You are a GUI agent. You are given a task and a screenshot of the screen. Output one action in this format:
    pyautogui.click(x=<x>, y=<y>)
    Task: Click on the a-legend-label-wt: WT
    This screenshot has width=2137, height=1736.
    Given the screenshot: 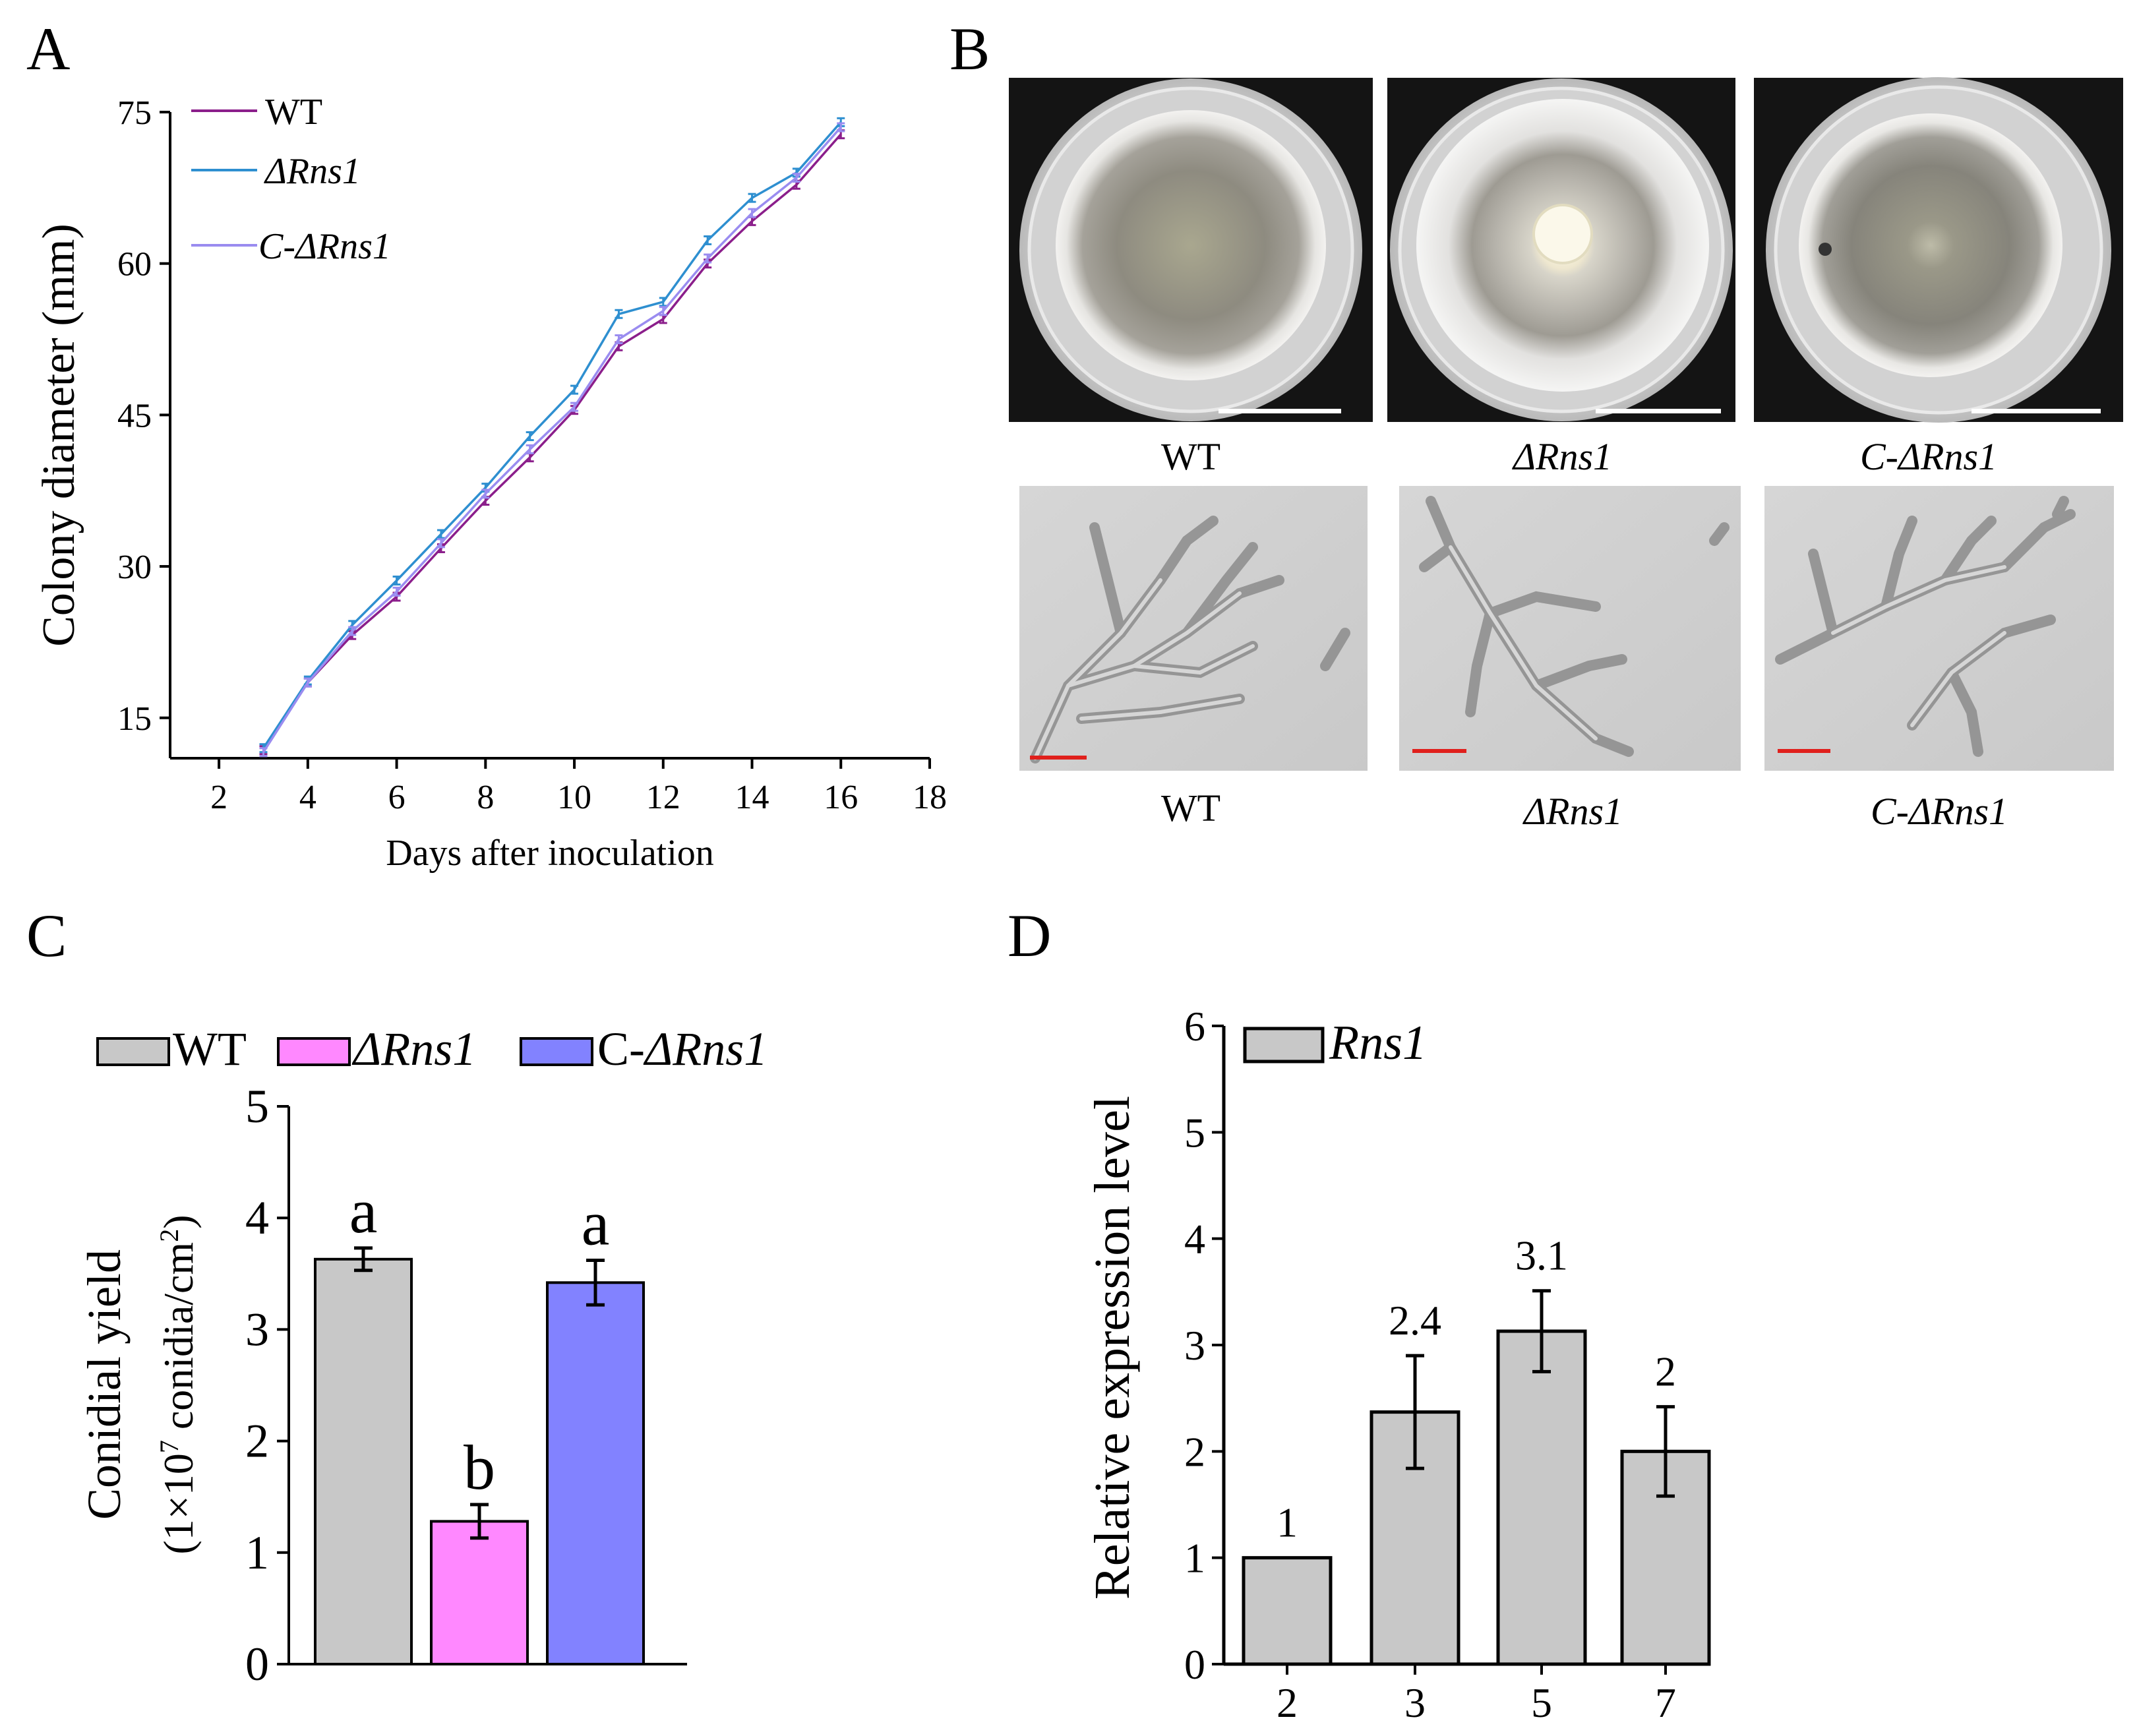 What is the action you would take?
    pyautogui.click(x=293, y=112)
    